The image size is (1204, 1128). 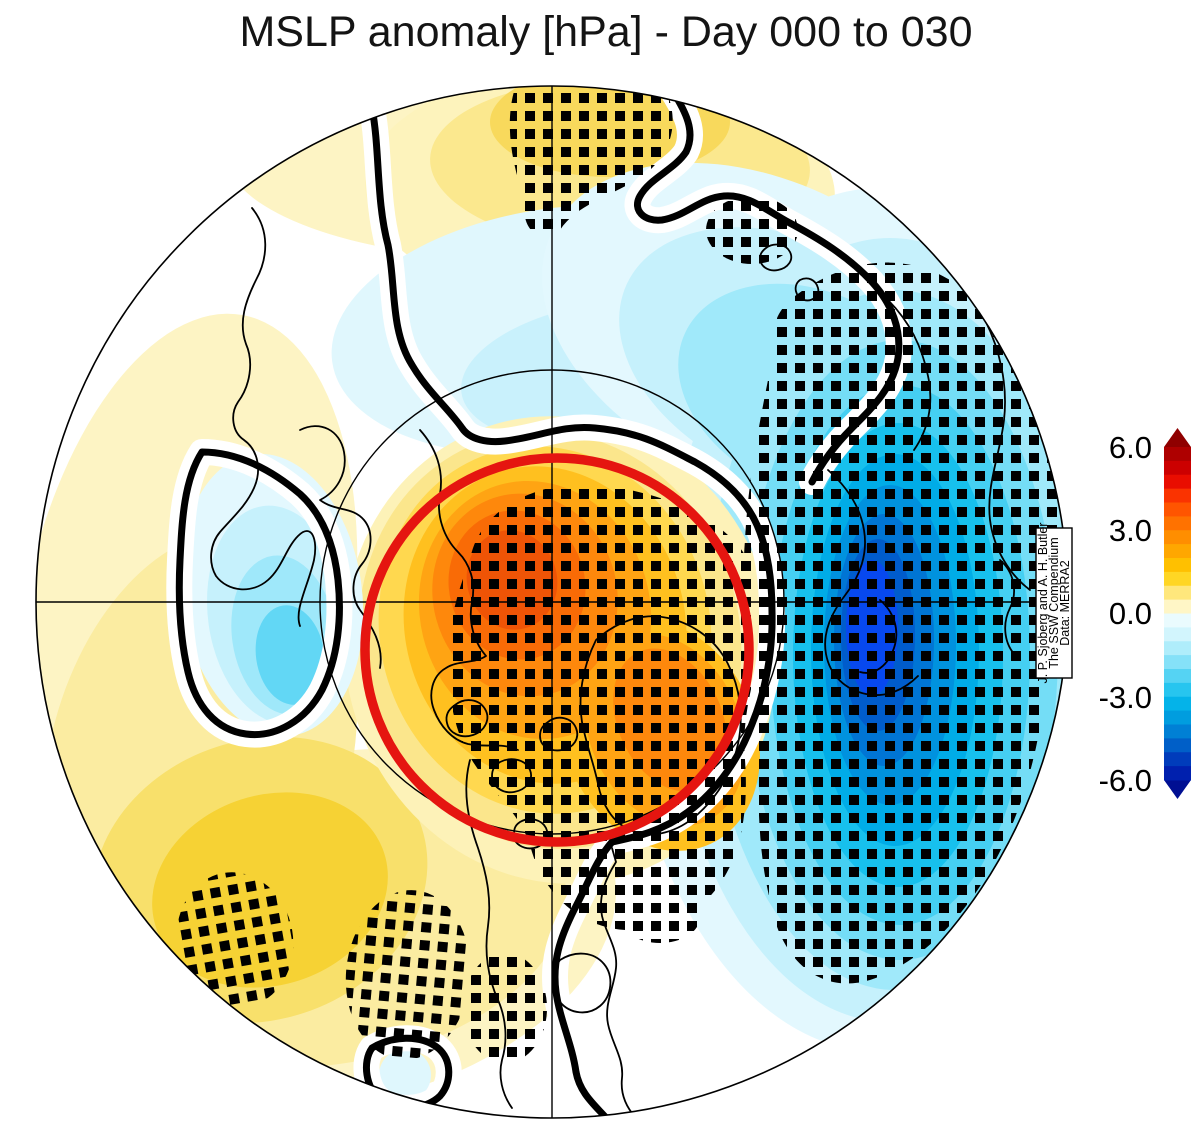 What do you see at coordinates (660, 917) in the screenshot?
I see `stipple-nw-atlantic` at bounding box center [660, 917].